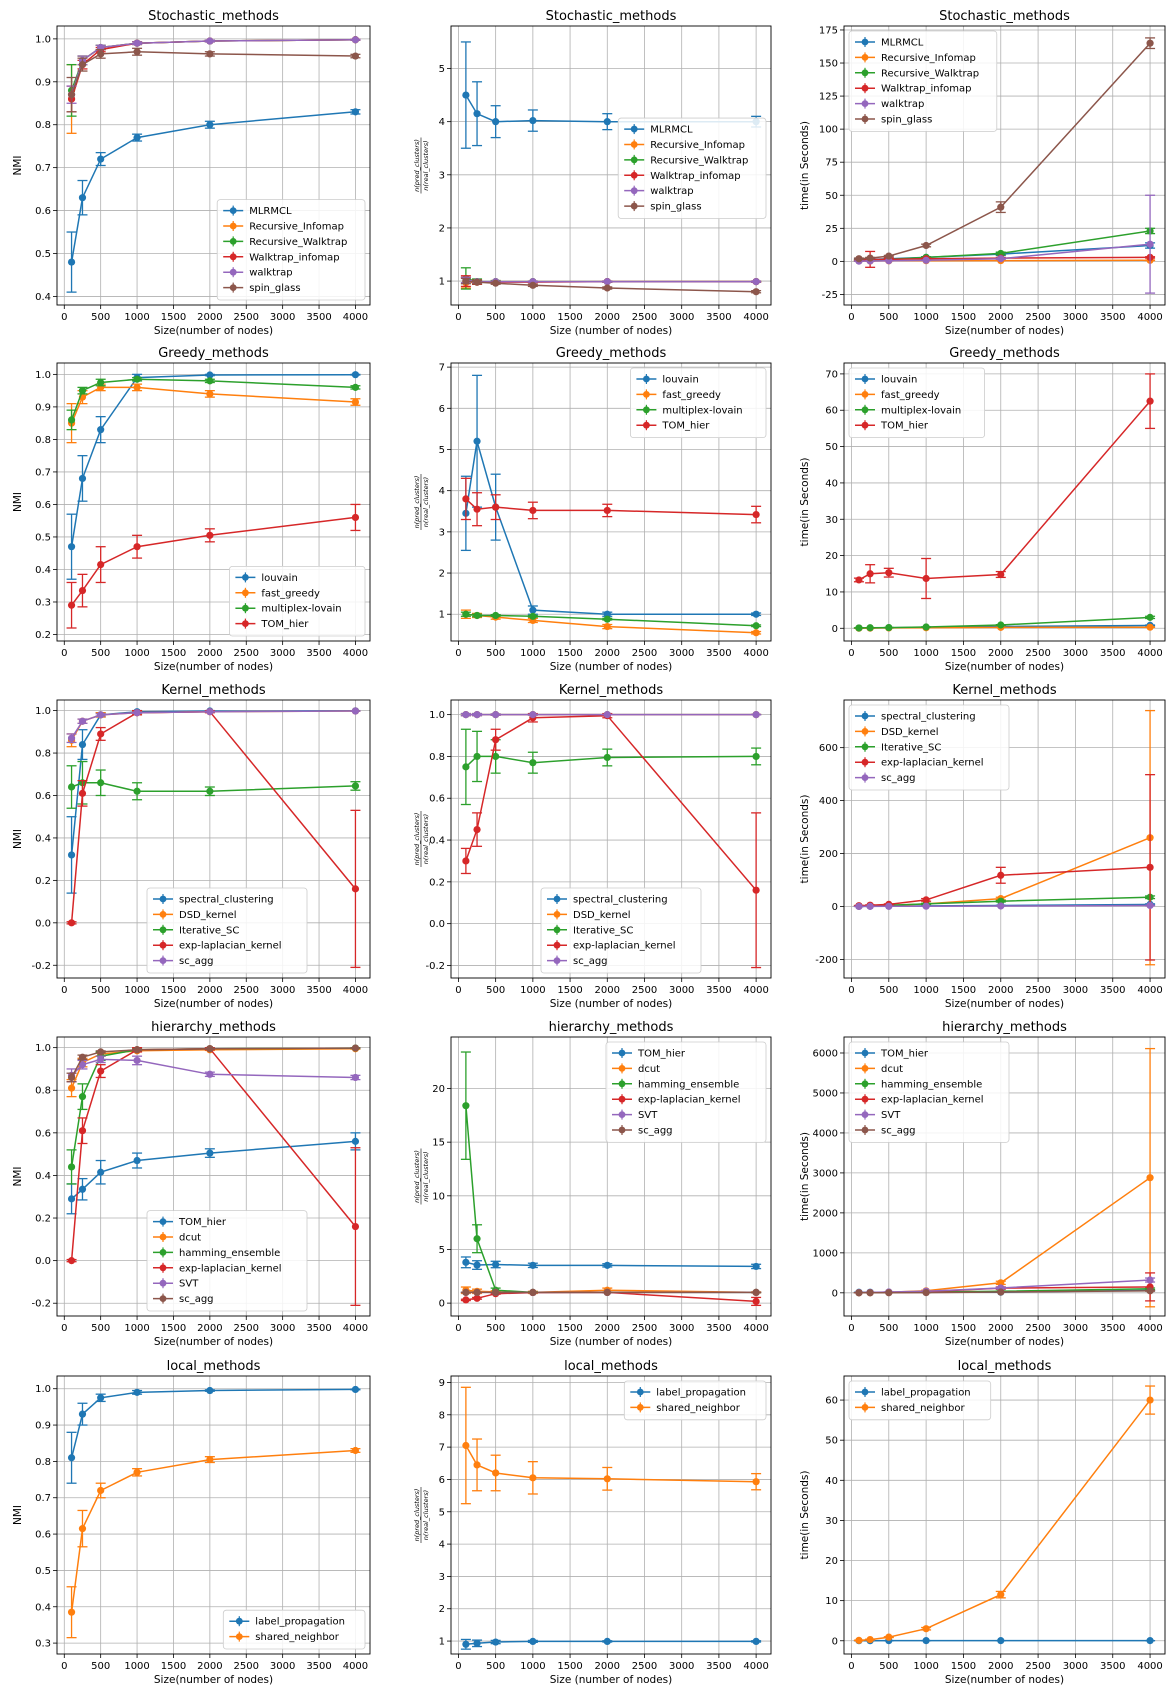 This screenshot has width=1175, height=1692. Describe the element at coordinates (43, 602) in the screenshot. I see `y-tick-label: 0.3` at that location.